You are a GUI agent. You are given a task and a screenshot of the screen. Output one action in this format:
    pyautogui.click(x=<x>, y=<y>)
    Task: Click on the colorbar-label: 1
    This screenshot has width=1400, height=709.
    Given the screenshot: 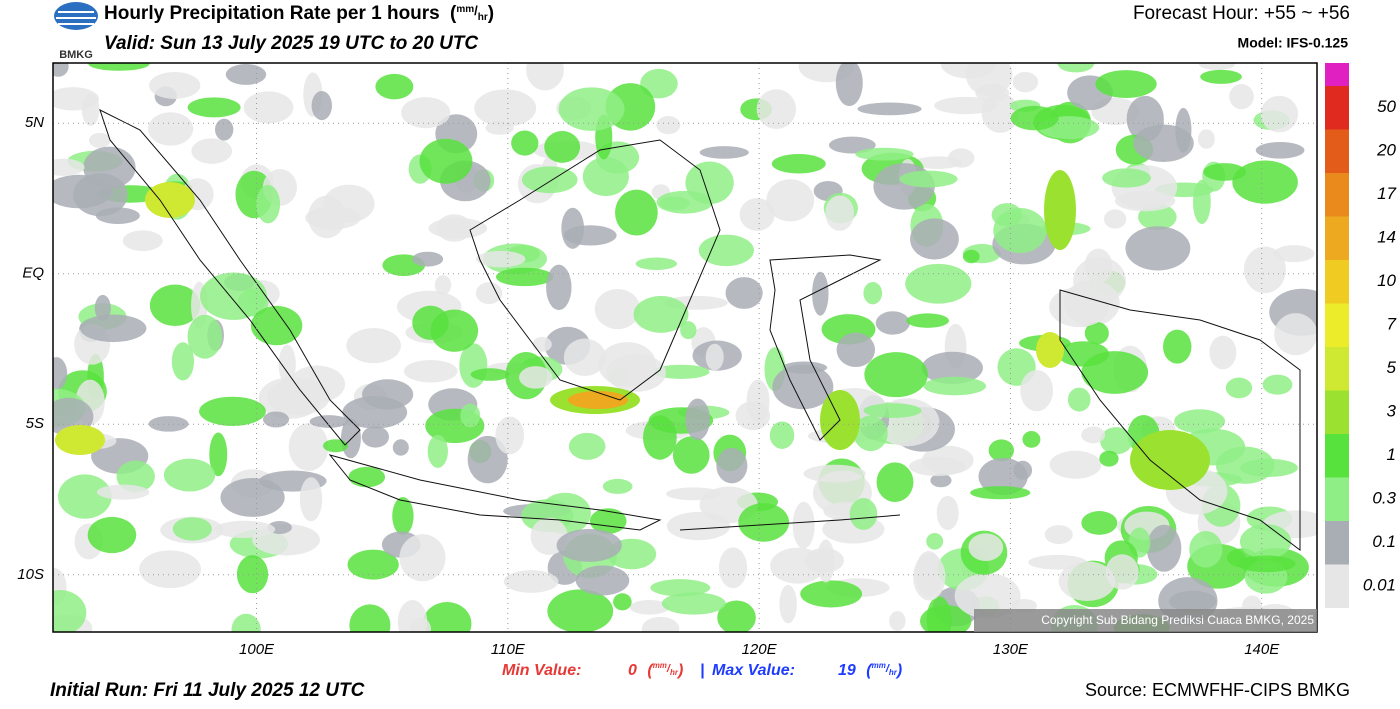 What is the action you would take?
    pyautogui.click(x=1391, y=454)
    